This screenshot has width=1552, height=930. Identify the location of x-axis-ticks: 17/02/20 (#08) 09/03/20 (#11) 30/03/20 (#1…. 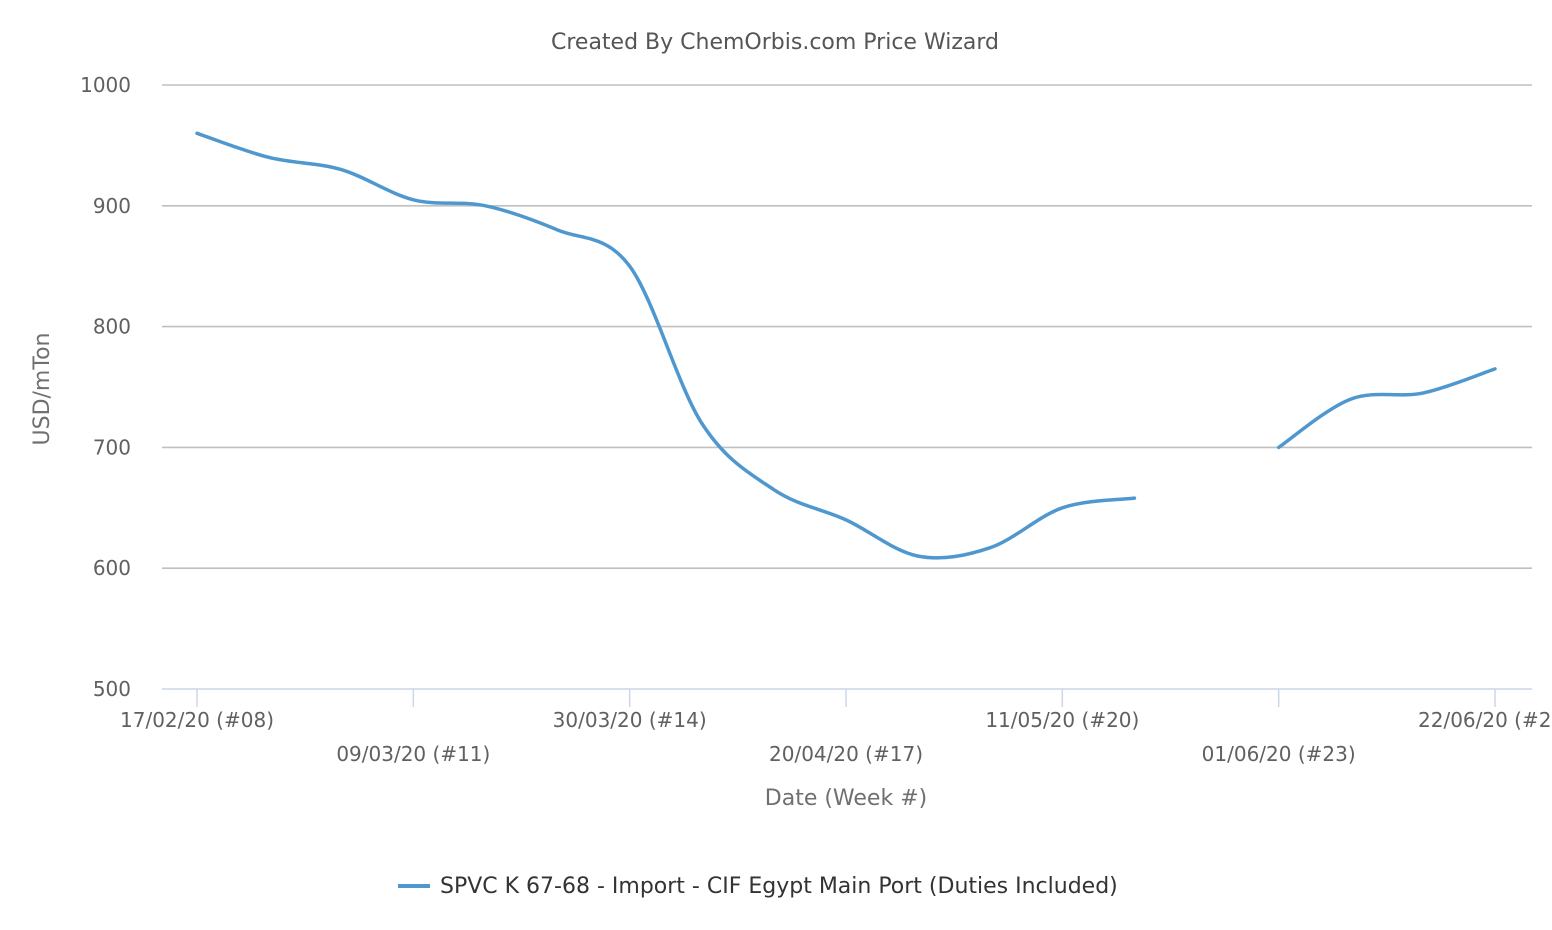
(836, 727).